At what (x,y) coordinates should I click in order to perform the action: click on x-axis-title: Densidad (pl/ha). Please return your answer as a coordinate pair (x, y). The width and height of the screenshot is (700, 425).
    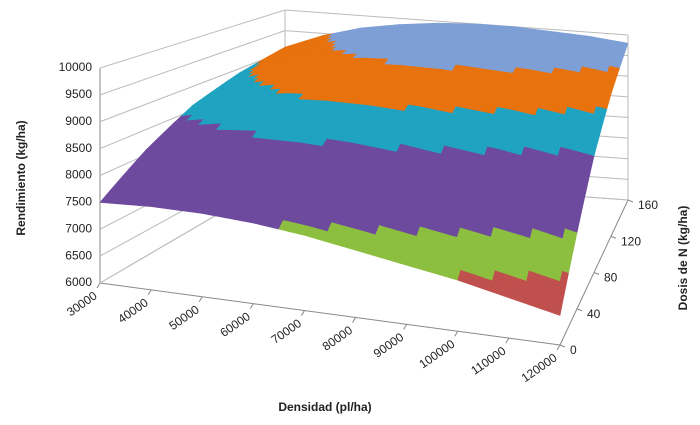
    Looking at the image, I should click on (324, 407).